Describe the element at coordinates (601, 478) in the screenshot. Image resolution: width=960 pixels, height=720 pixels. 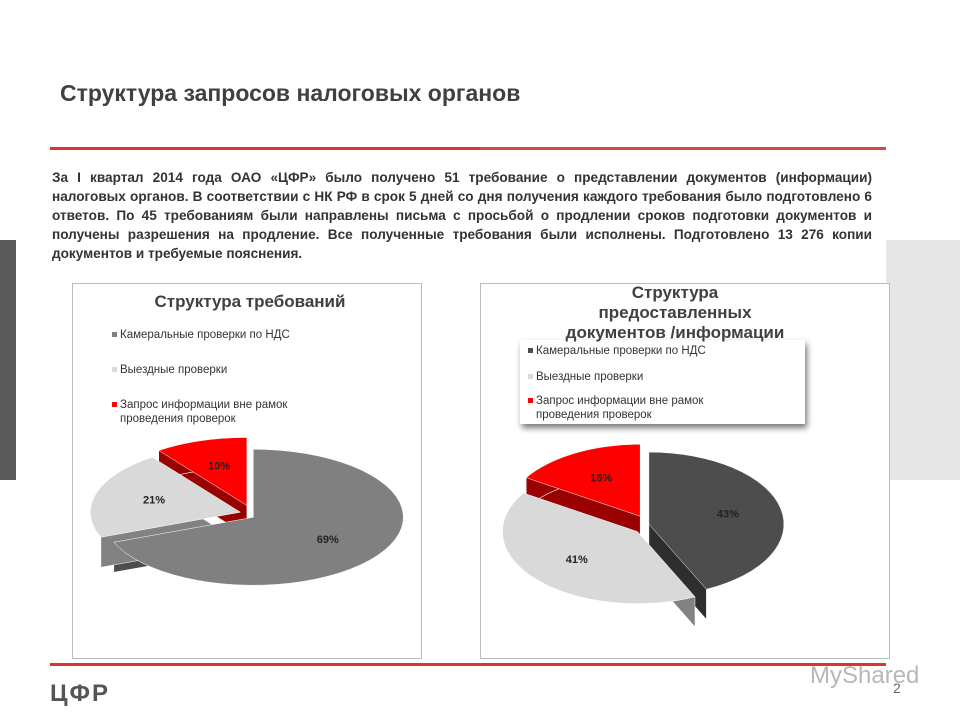
I see `value-label: 16%` at that location.